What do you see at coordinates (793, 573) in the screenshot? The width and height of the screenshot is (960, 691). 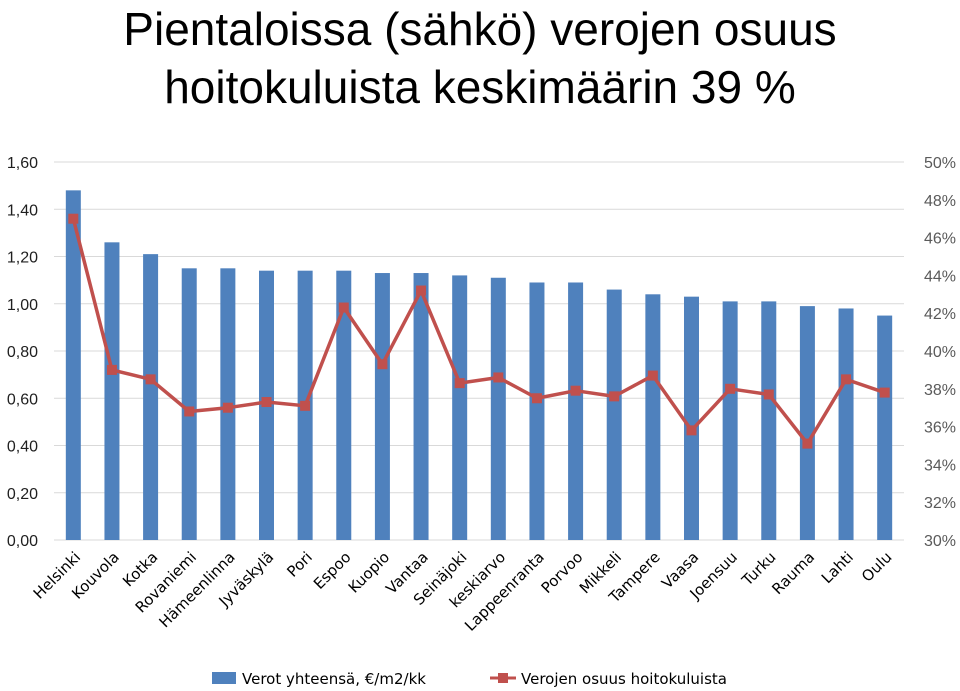 I see `category-label: Rauma` at bounding box center [793, 573].